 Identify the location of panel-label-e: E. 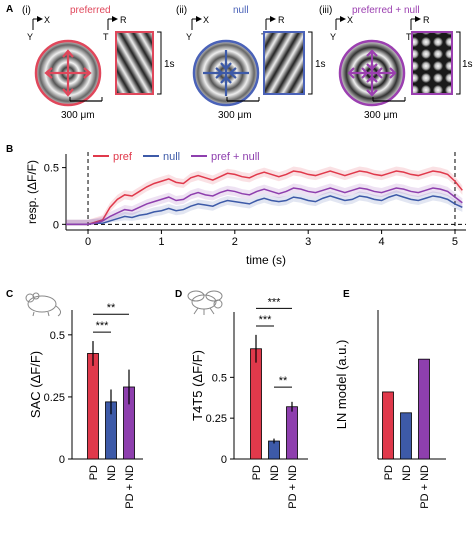
(346, 294).